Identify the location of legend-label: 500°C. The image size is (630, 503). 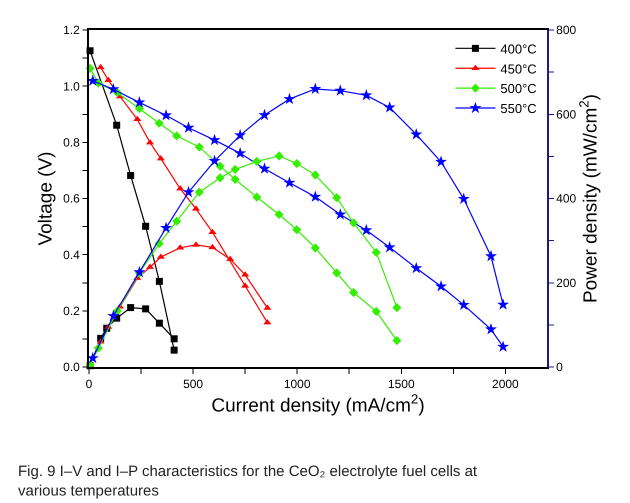
(518, 88).